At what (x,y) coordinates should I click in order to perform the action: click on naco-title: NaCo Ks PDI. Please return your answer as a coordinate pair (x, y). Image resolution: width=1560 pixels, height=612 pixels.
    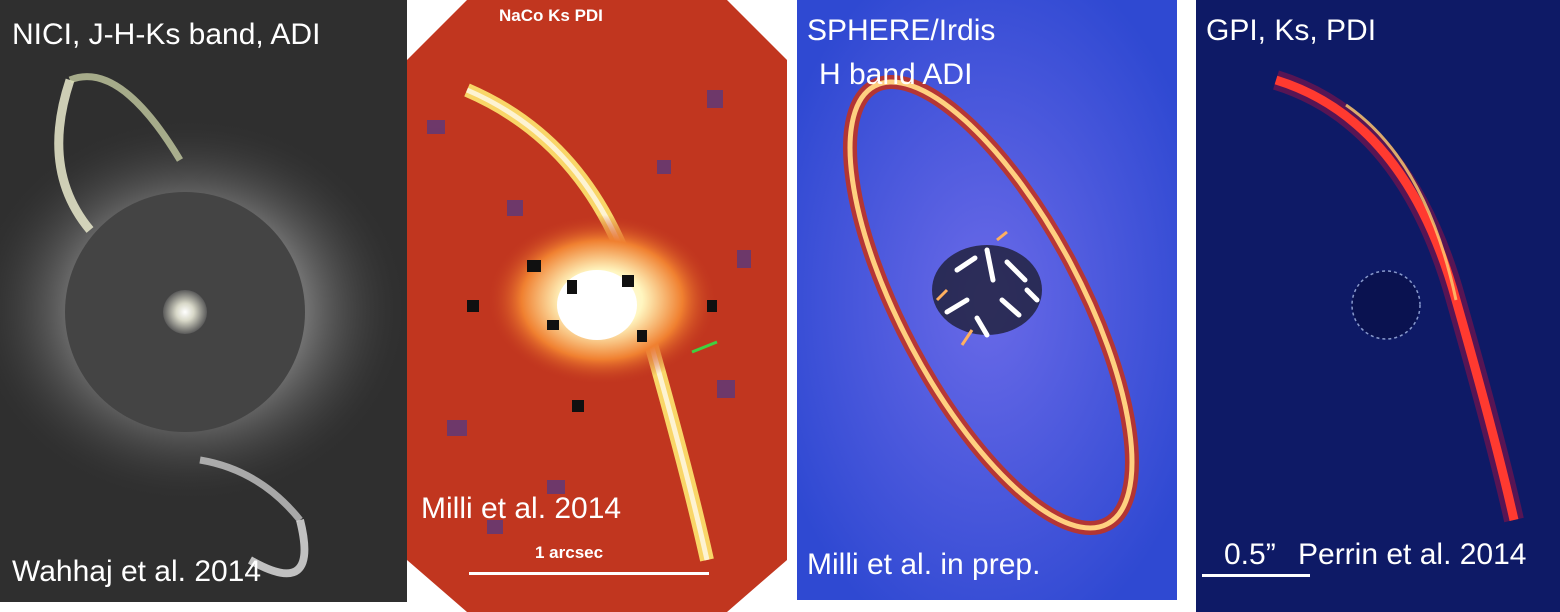
    Looking at the image, I should click on (551, 15).